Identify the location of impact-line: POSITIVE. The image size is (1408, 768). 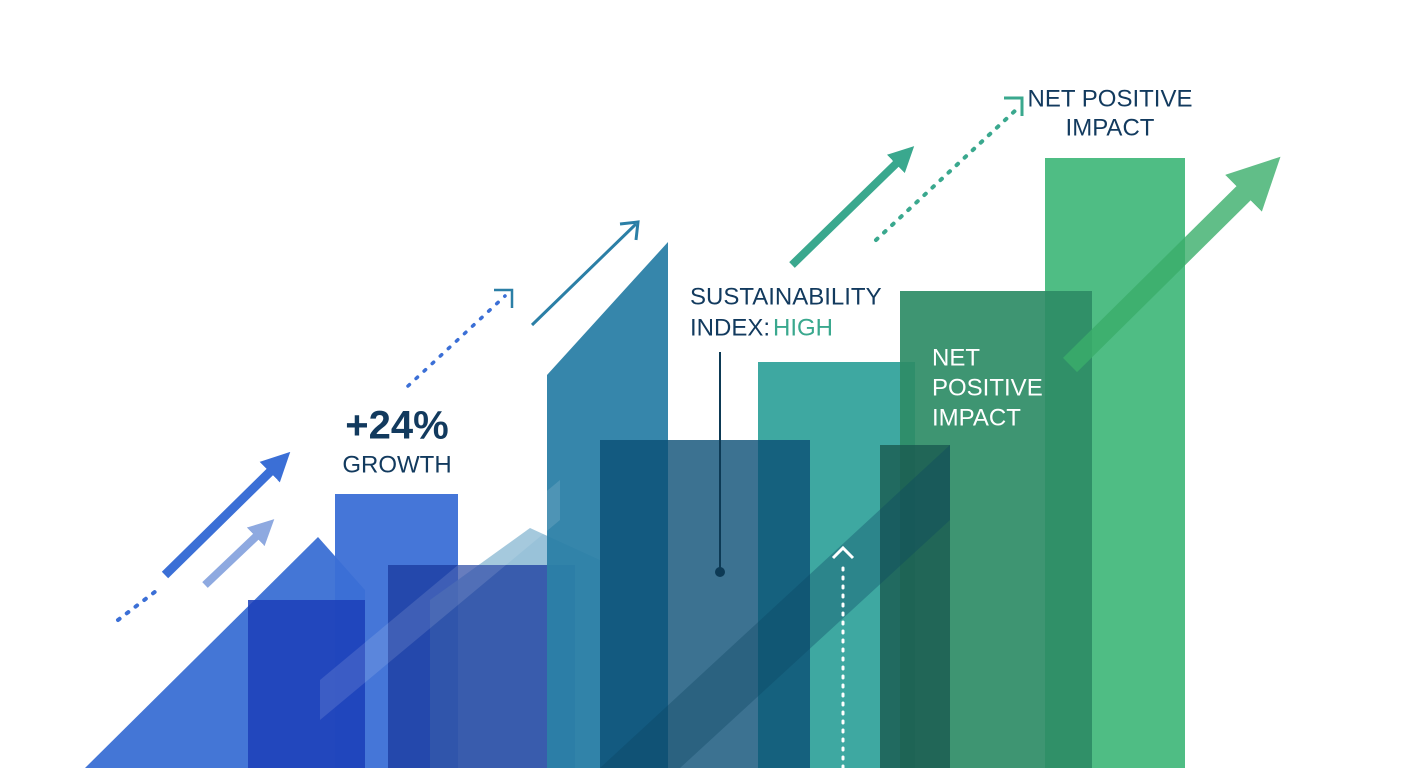
(987, 387).